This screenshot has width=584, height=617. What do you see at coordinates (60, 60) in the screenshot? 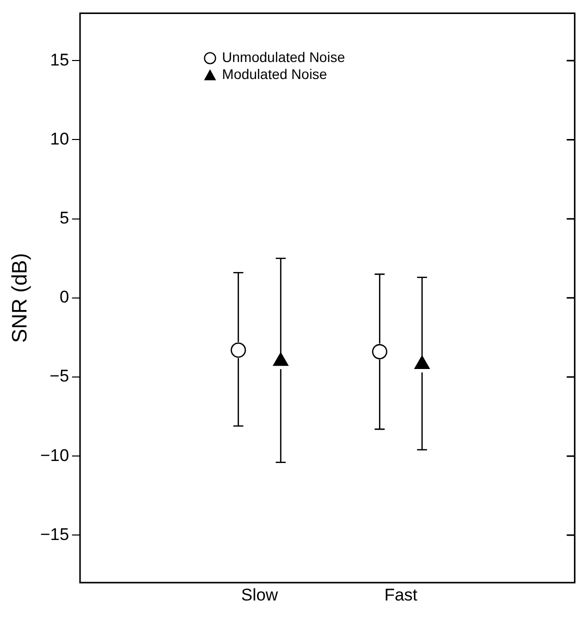
I see `y-tick-label: 15` at bounding box center [60, 60].